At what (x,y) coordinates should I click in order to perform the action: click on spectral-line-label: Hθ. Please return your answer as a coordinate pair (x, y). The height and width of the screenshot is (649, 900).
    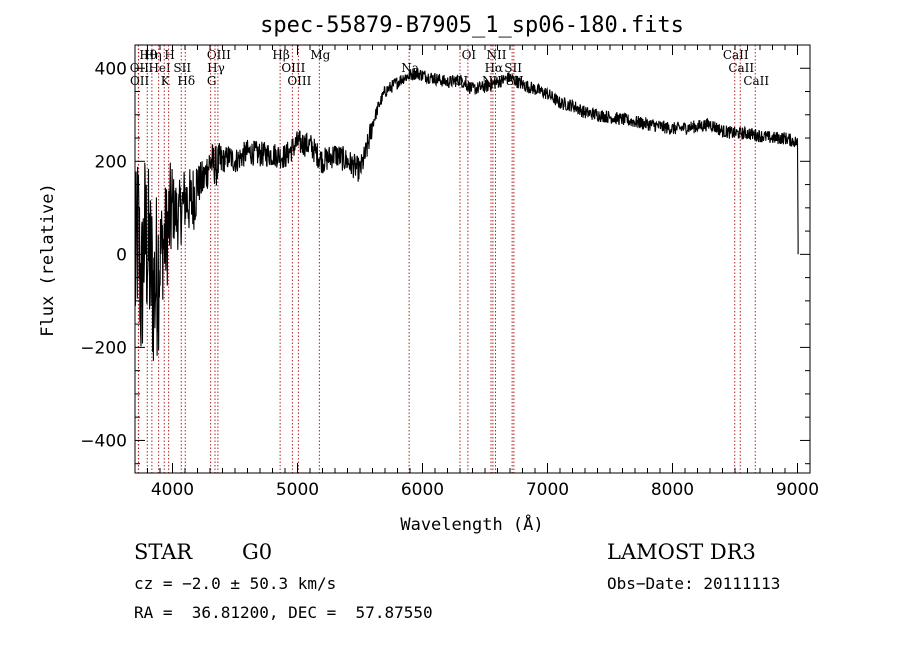
    Looking at the image, I should click on (148, 55).